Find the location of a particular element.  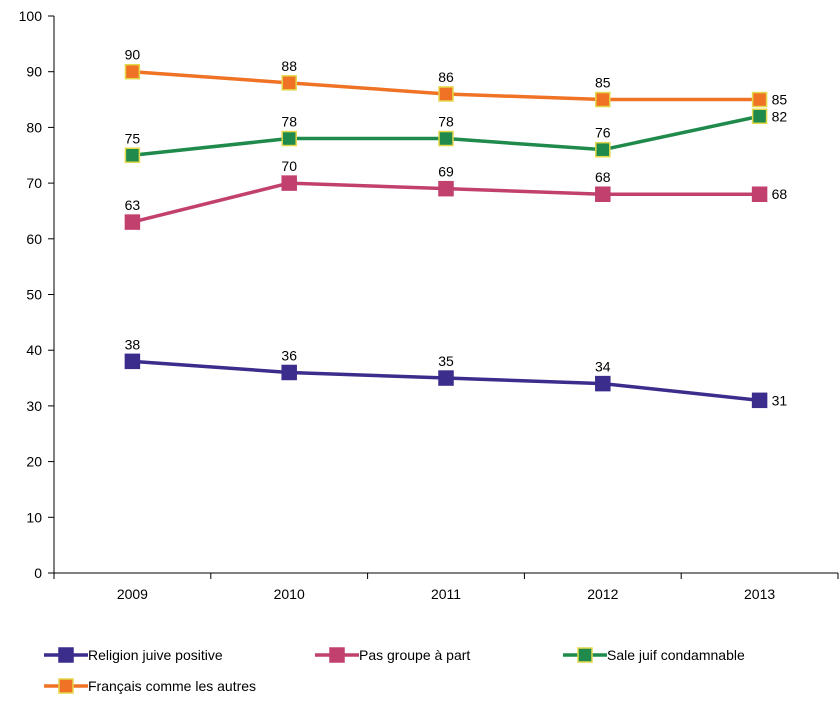

data-label: 86 is located at coordinates (446, 77).